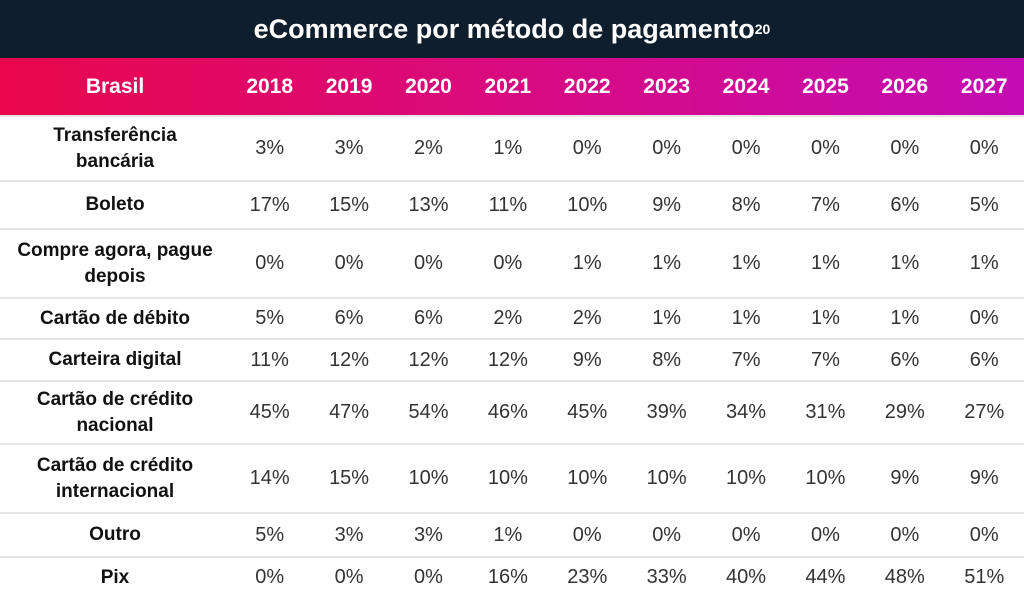 The image size is (1024, 597). I want to click on row-label: Cartão de crédito internacional, so click(115, 478).